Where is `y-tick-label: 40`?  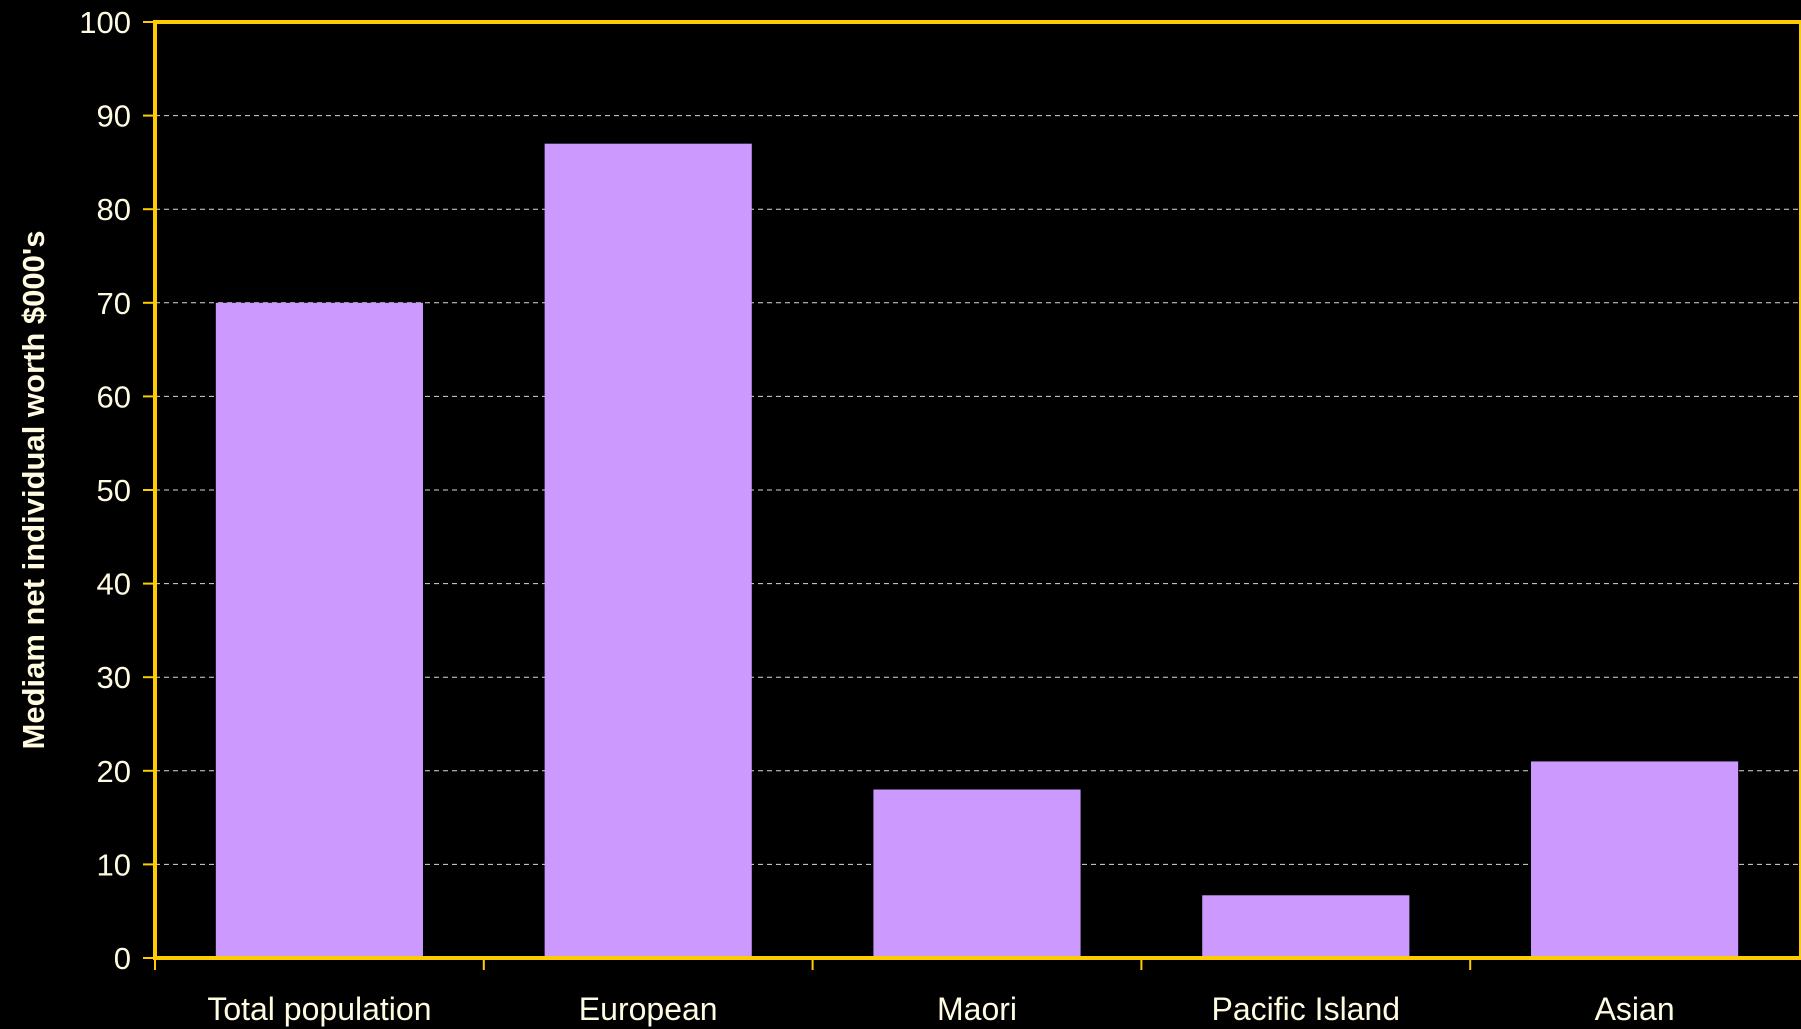 y-tick-label: 40 is located at coordinates (114, 584).